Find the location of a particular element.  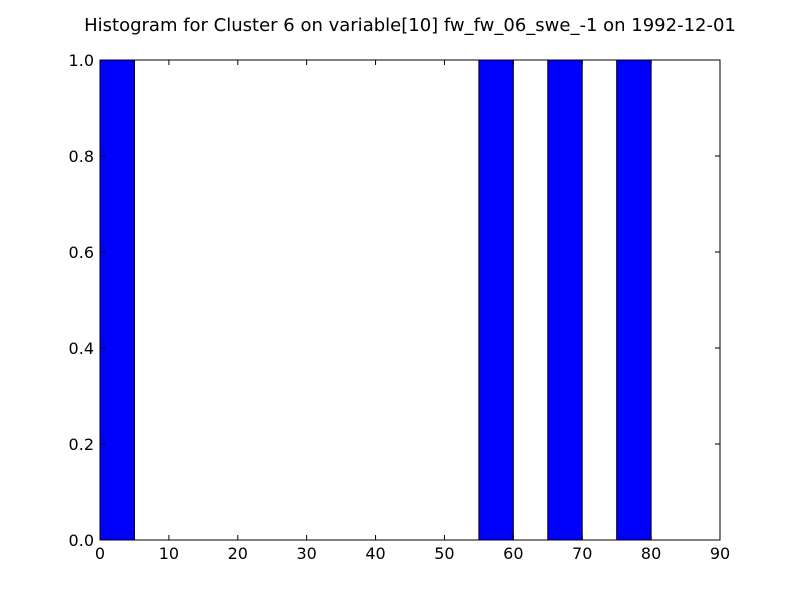

x-tick-label-2: 20 is located at coordinates (238, 553).